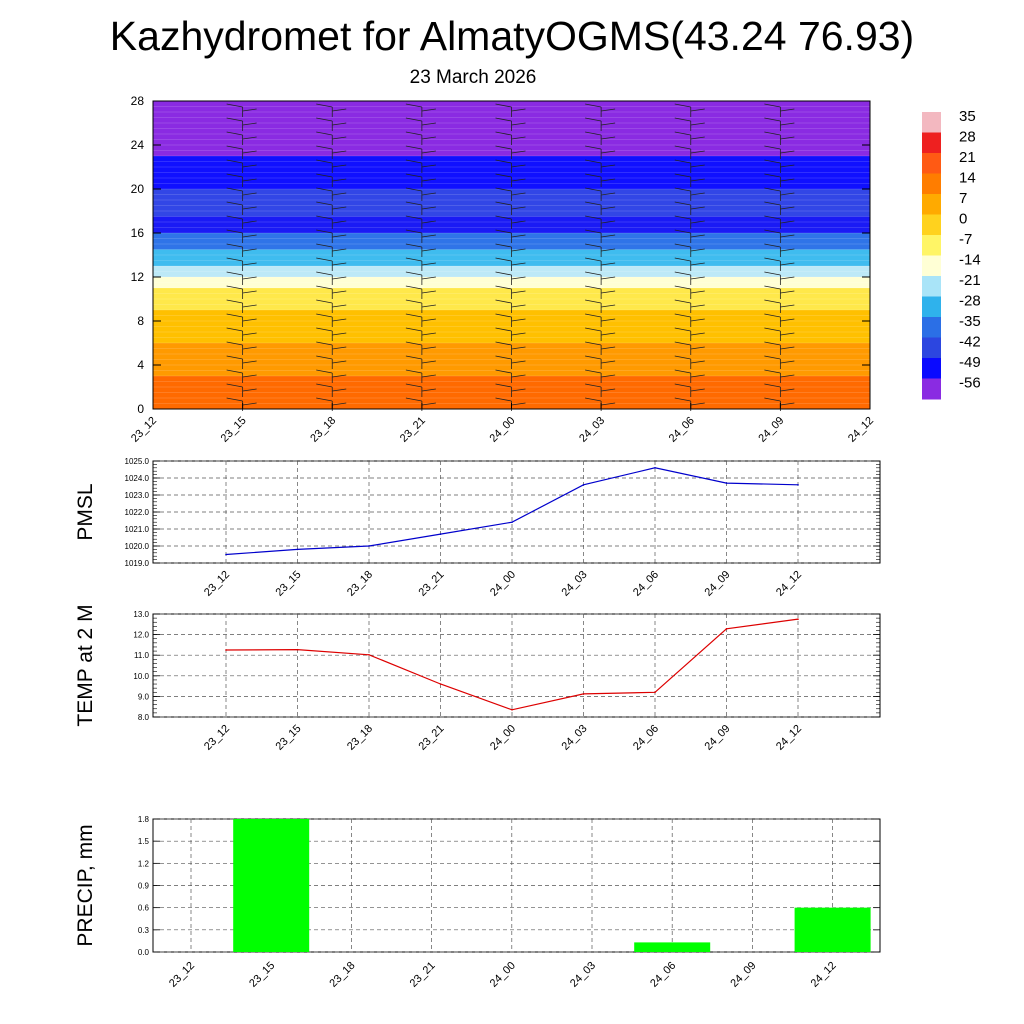  What do you see at coordinates (824, 975) in the screenshot?
I see `x-tick-label: 24_12` at bounding box center [824, 975].